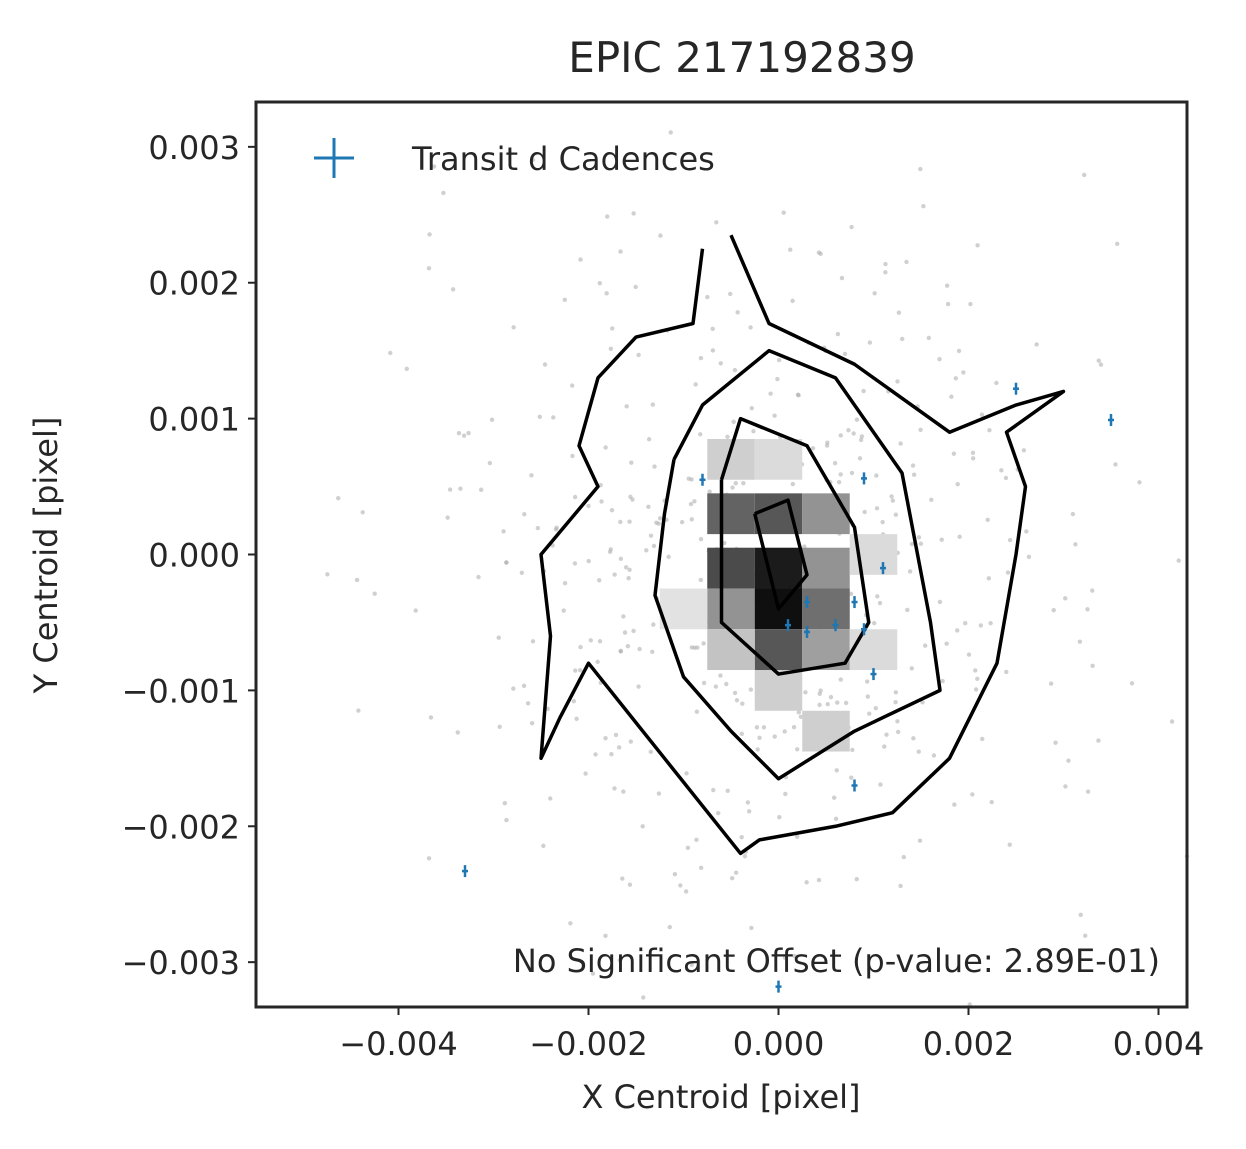 This screenshot has width=1246, height=1149. I want to click on density-cells, so click(778, 595).